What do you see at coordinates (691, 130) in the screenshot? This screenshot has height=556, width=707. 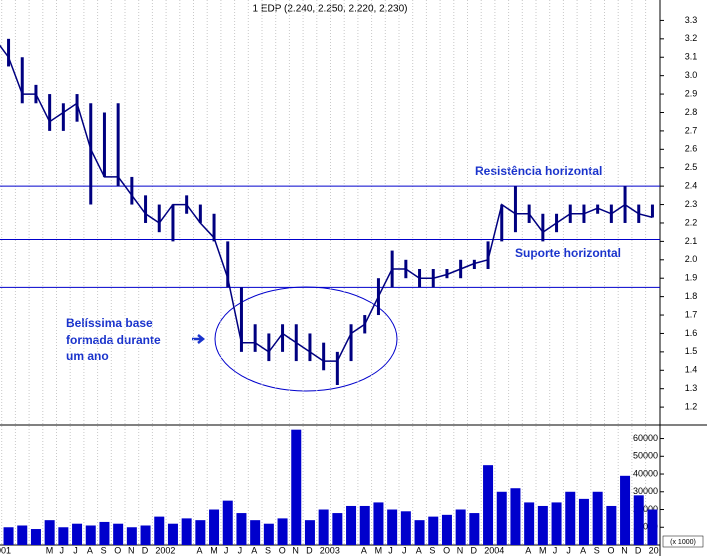 I see `y-tick-label: 2.7` at bounding box center [691, 130].